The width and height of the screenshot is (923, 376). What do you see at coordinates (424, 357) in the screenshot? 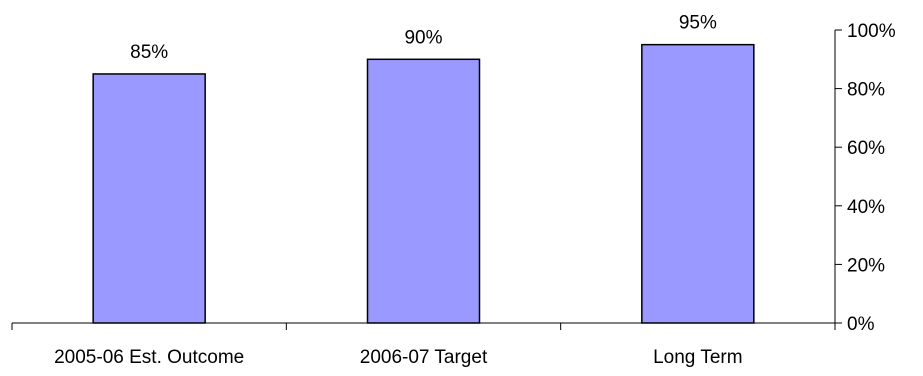
I see `category-label: 2006-07 Target` at bounding box center [424, 357].